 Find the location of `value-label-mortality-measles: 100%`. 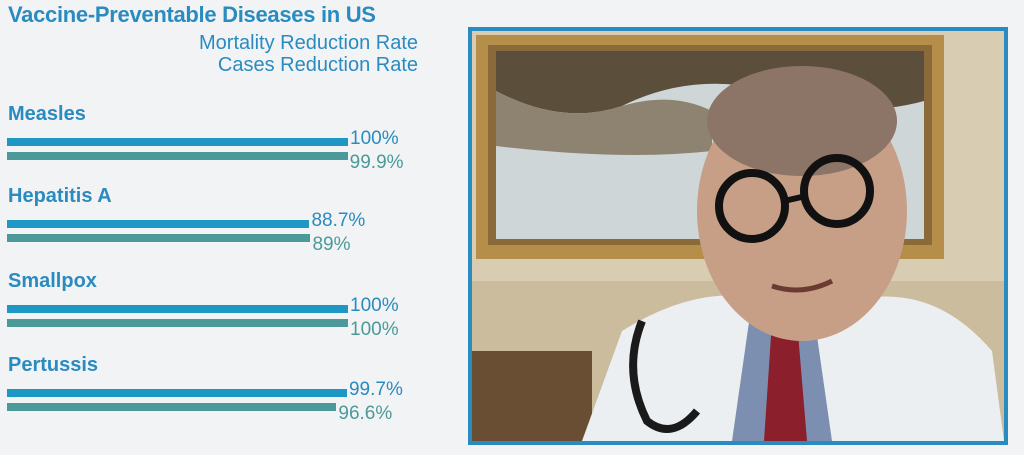

value-label-mortality-measles: 100% is located at coordinates (374, 138).